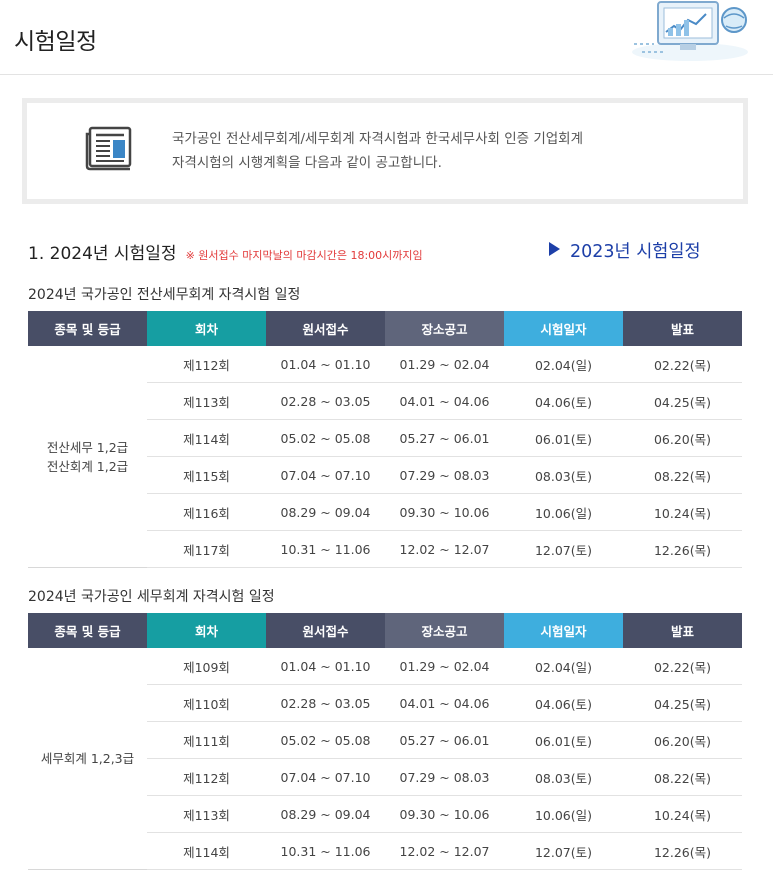 The image size is (773, 878). I want to click on venue-notice-cell: 04.01 ~ 04.06, so click(444, 703).